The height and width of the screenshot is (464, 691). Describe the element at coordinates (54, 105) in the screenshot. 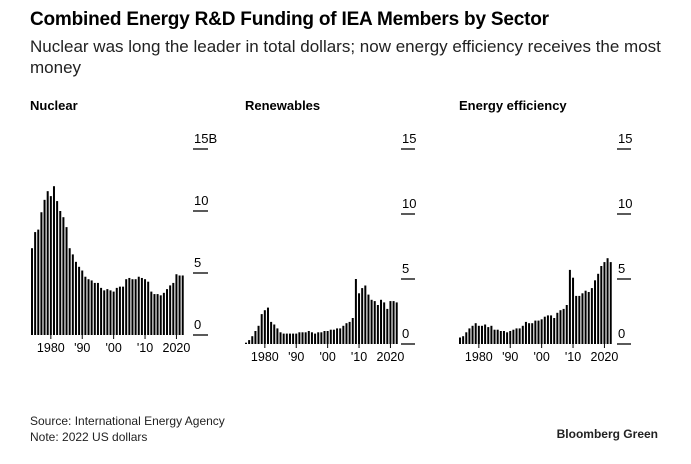

I see `panel-title-nuclear: Nuclear` at that location.